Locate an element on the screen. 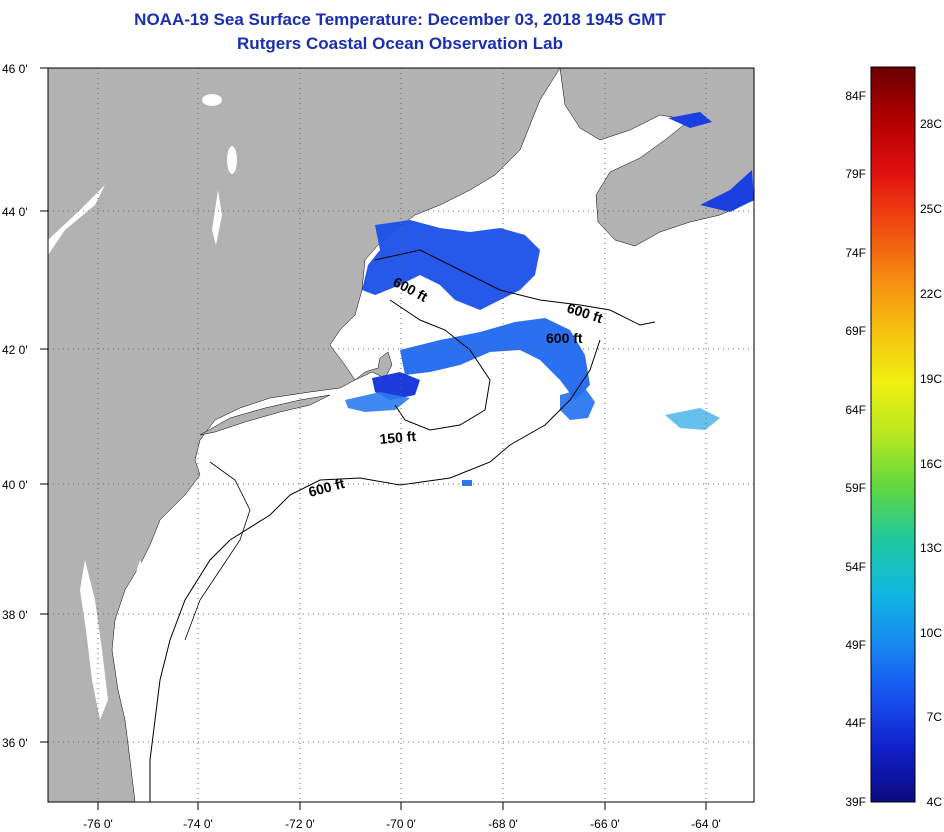 The image size is (944, 832). lon-label: -66 0' is located at coordinates (605, 824).